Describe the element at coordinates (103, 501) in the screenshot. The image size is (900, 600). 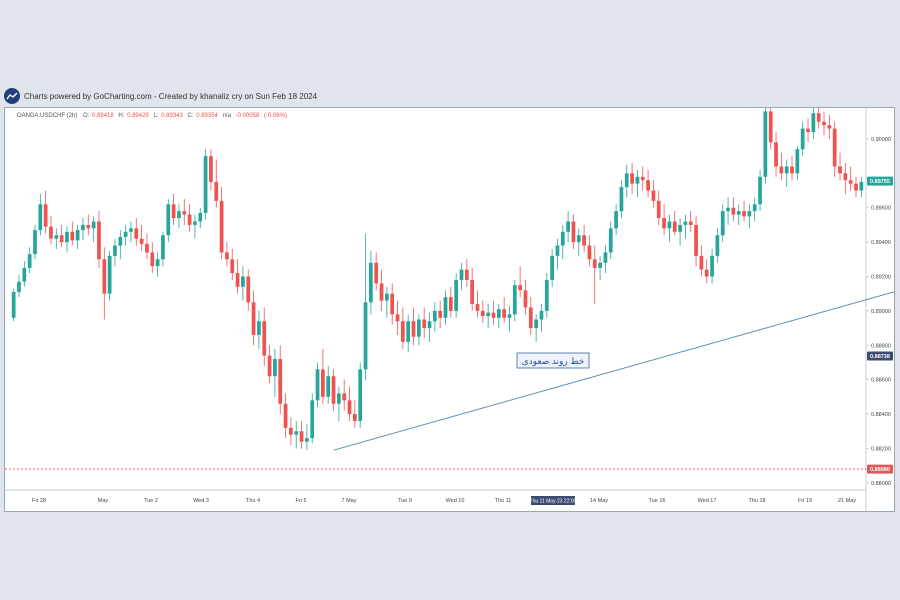
I see `x-tick-label: May` at that location.